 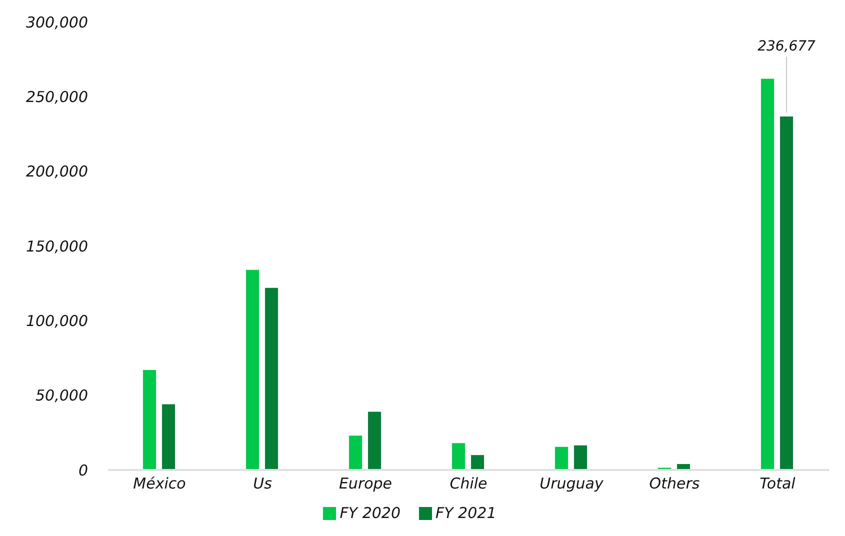 What do you see at coordinates (674, 483) in the screenshot?
I see `x-tick-label: Others` at bounding box center [674, 483].